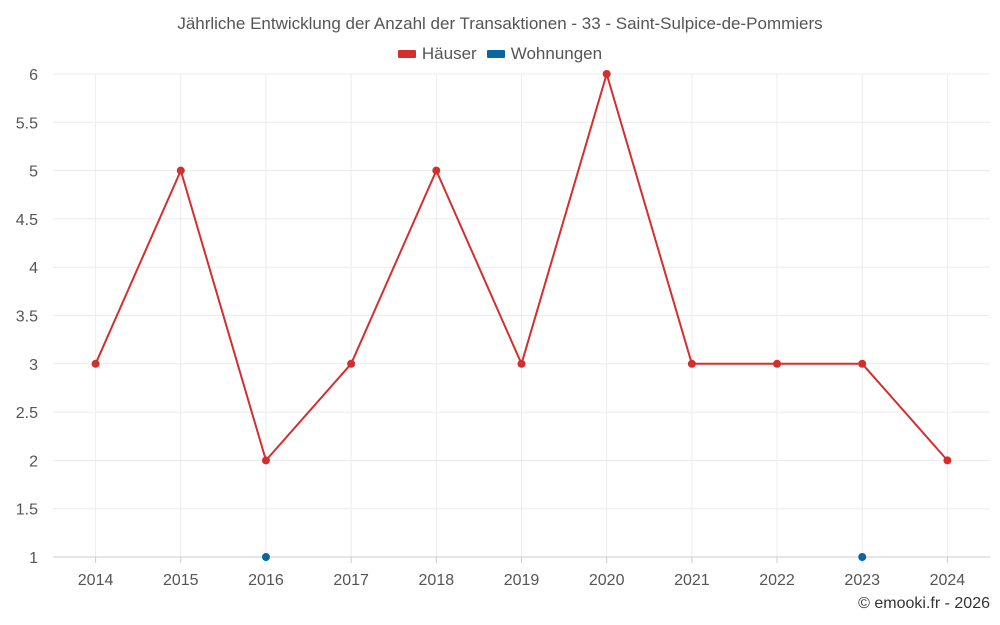  Describe the element at coordinates (266, 580) in the screenshot. I see `x-tick-label: 2016` at that location.